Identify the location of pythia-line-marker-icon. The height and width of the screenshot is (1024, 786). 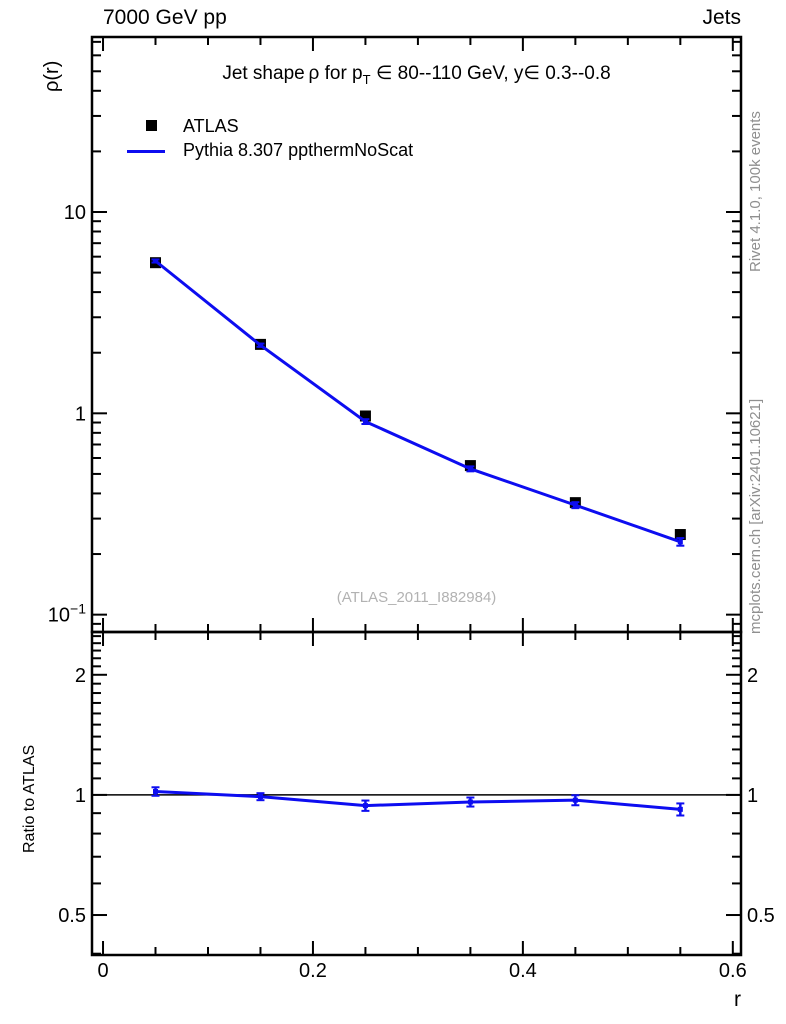
(146, 151).